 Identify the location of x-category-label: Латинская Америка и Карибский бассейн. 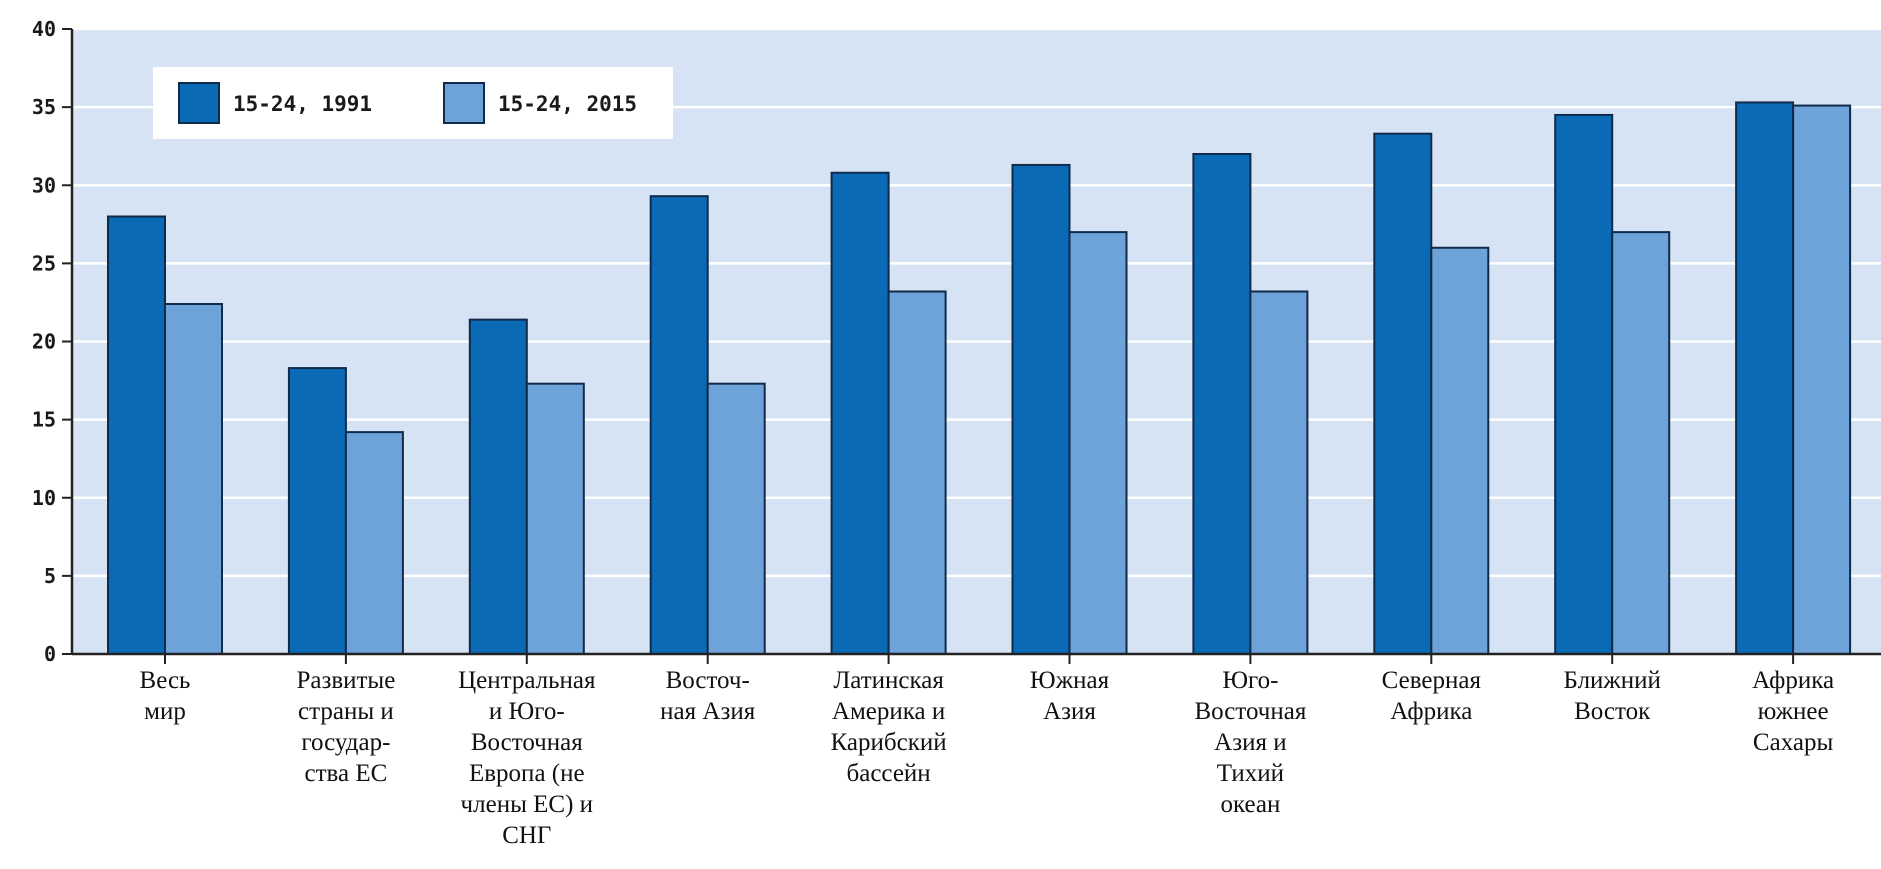
(889, 727).